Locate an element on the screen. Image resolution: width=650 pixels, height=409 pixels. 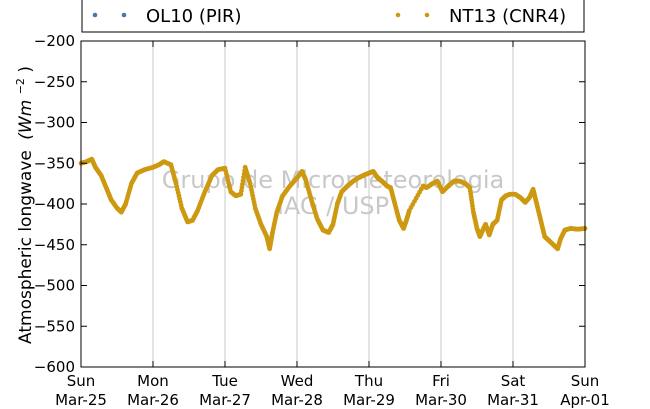
legend-label-nt13: NT13 (CNR4) is located at coordinates (507, 16).